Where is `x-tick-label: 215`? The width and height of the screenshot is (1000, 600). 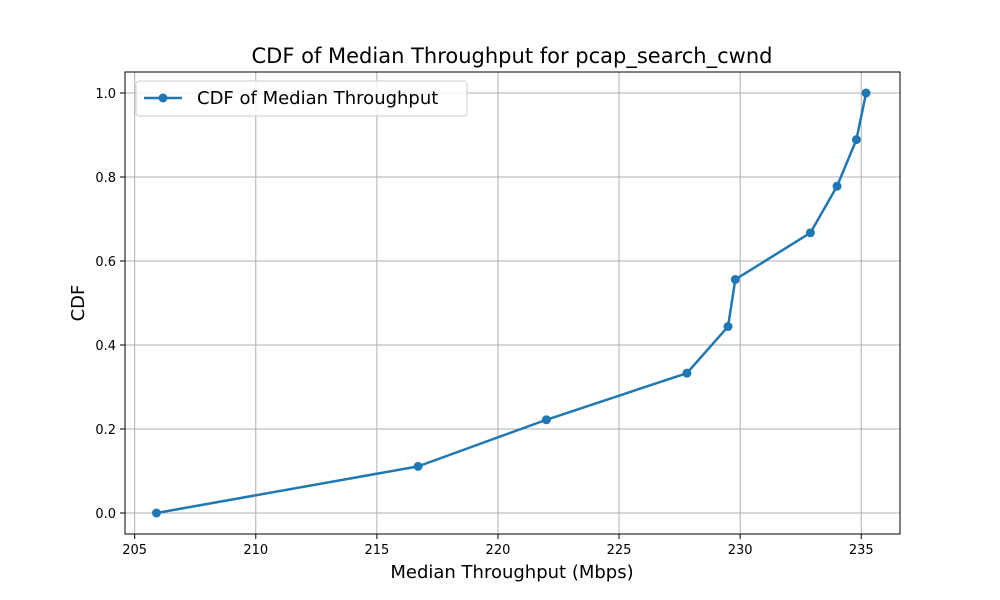
x-tick-label: 215 is located at coordinates (376, 550).